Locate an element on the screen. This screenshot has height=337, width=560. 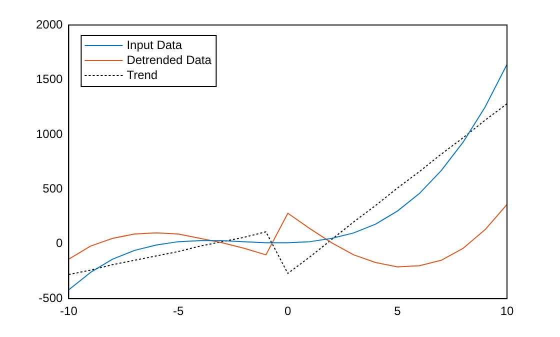
y-tick-label: 500 is located at coordinates (53, 188).